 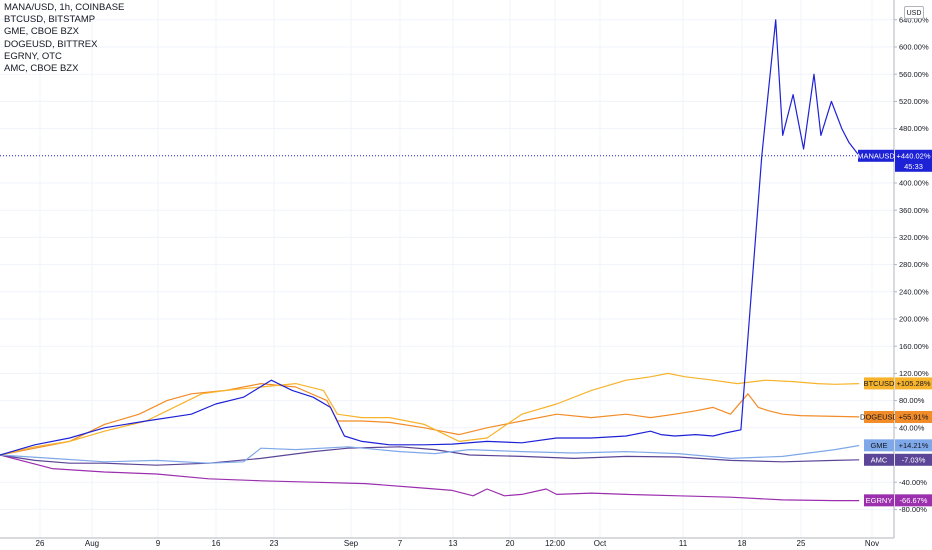 I want to click on series-line-btcusd, so click(x=430, y=414).